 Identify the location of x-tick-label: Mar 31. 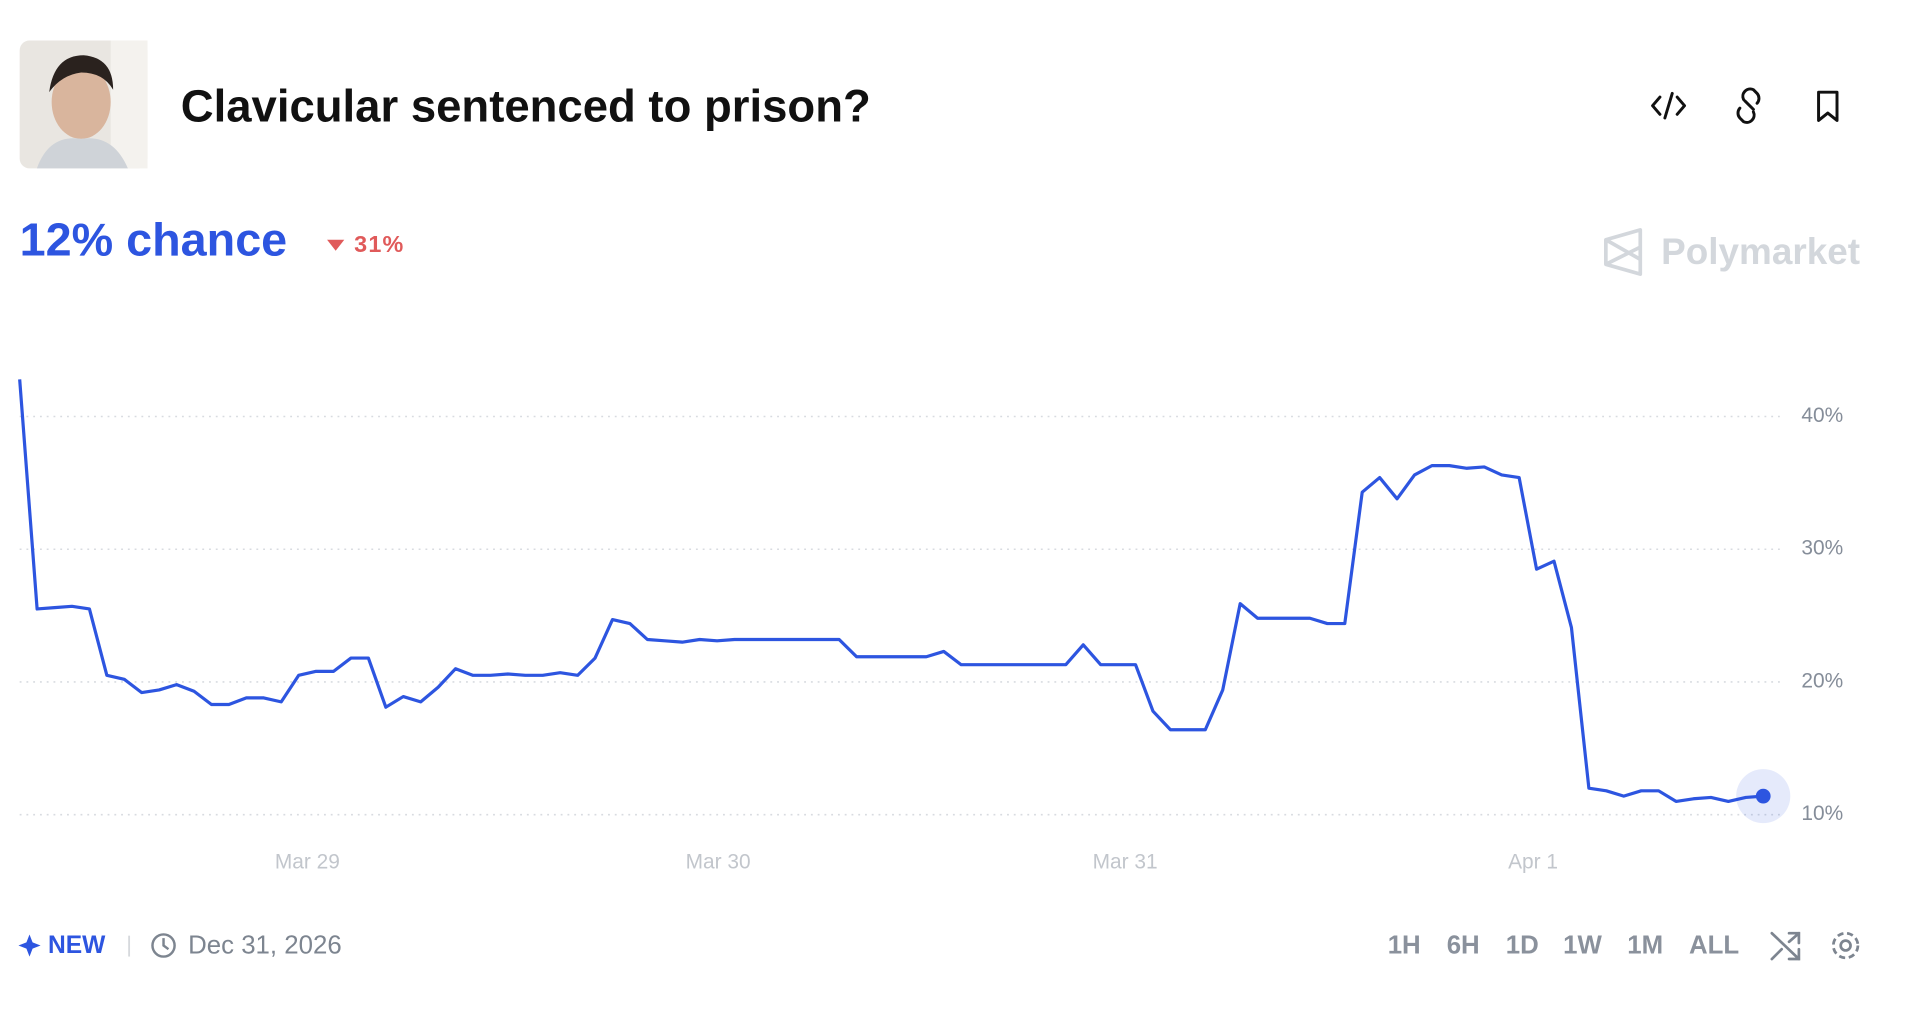
(1125, 862).